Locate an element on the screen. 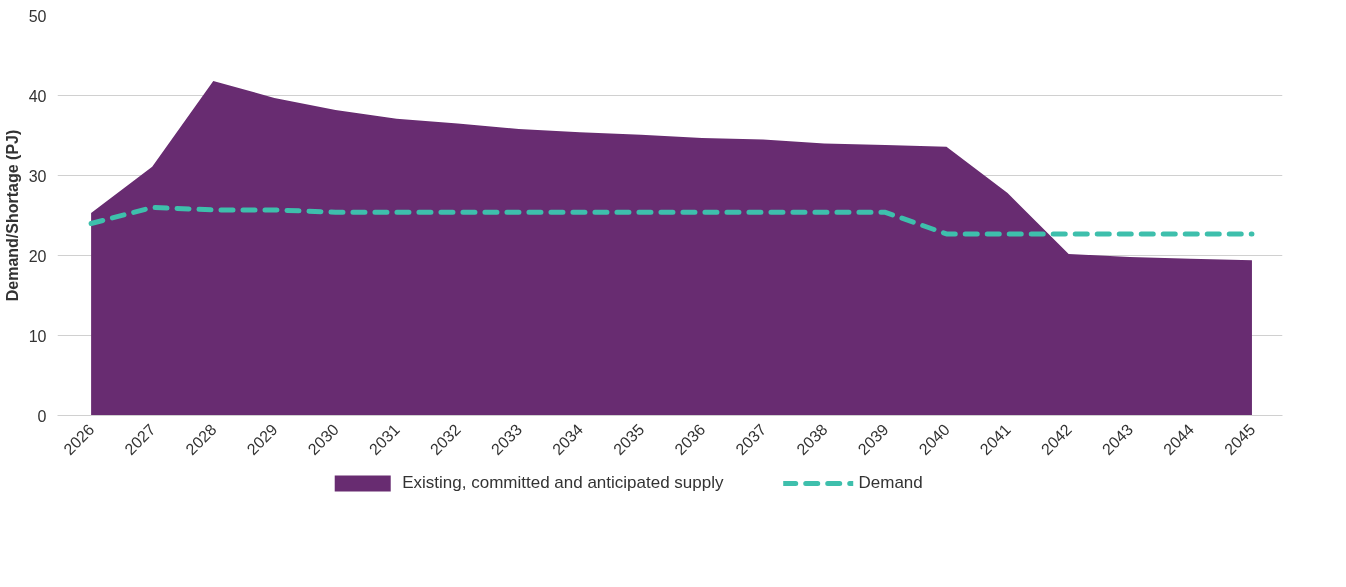 This screenshot has height=587, width=1346. y-tick-label: 30 is located at coordinates (37, 176).